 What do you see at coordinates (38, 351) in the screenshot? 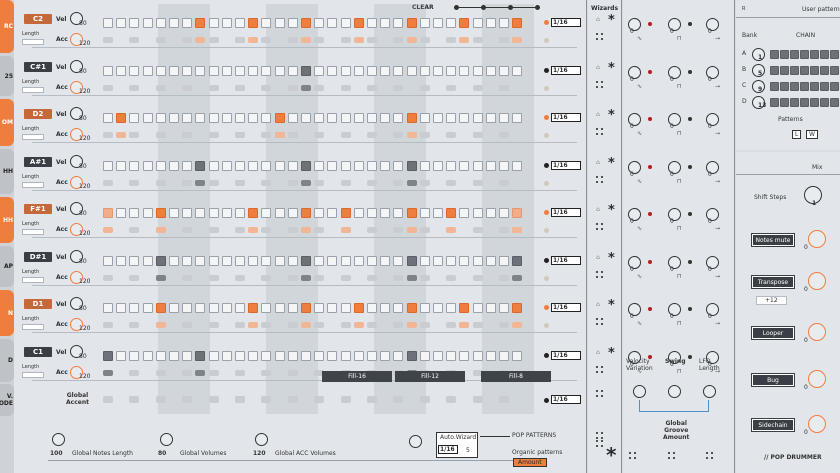
I see `note-name-button: C1` at bounding box center [38, 351].